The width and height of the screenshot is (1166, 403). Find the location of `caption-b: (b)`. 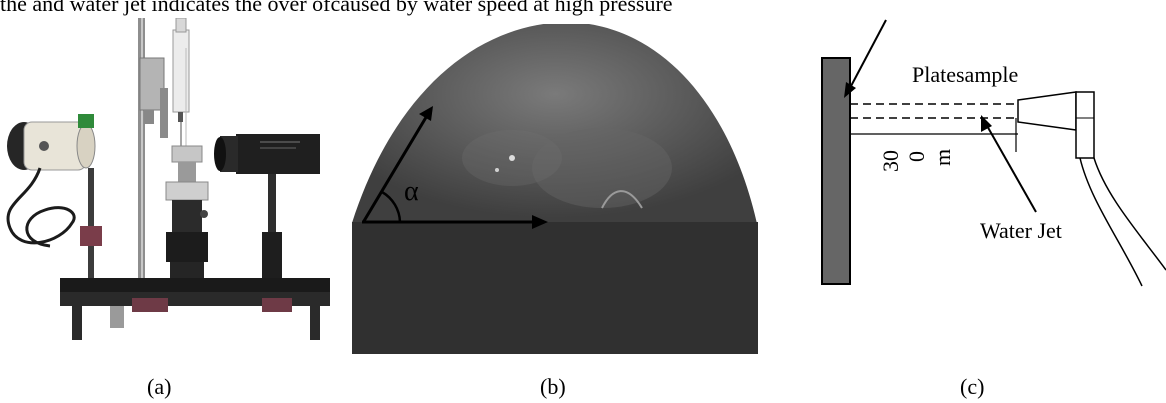

caption-b: (b) is located at coordinates (553, 386).